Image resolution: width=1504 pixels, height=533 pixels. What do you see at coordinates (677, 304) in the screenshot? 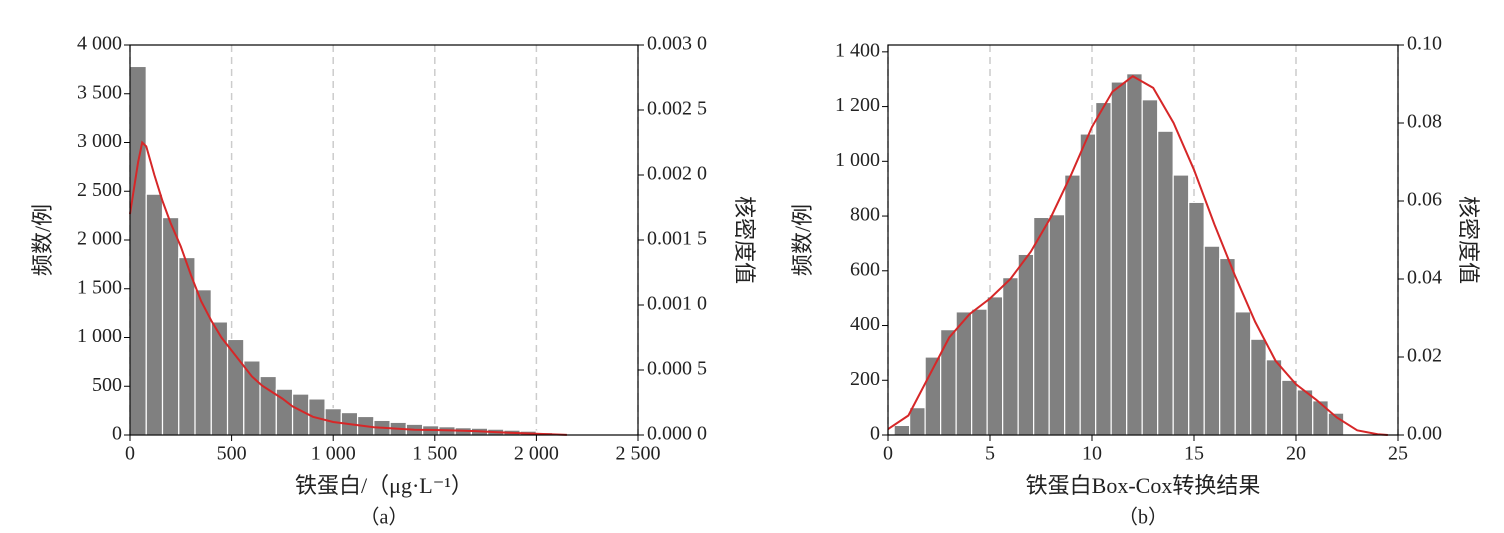
I see `y2-tick-label: 0.001 0` at bounding box center [677, 304].